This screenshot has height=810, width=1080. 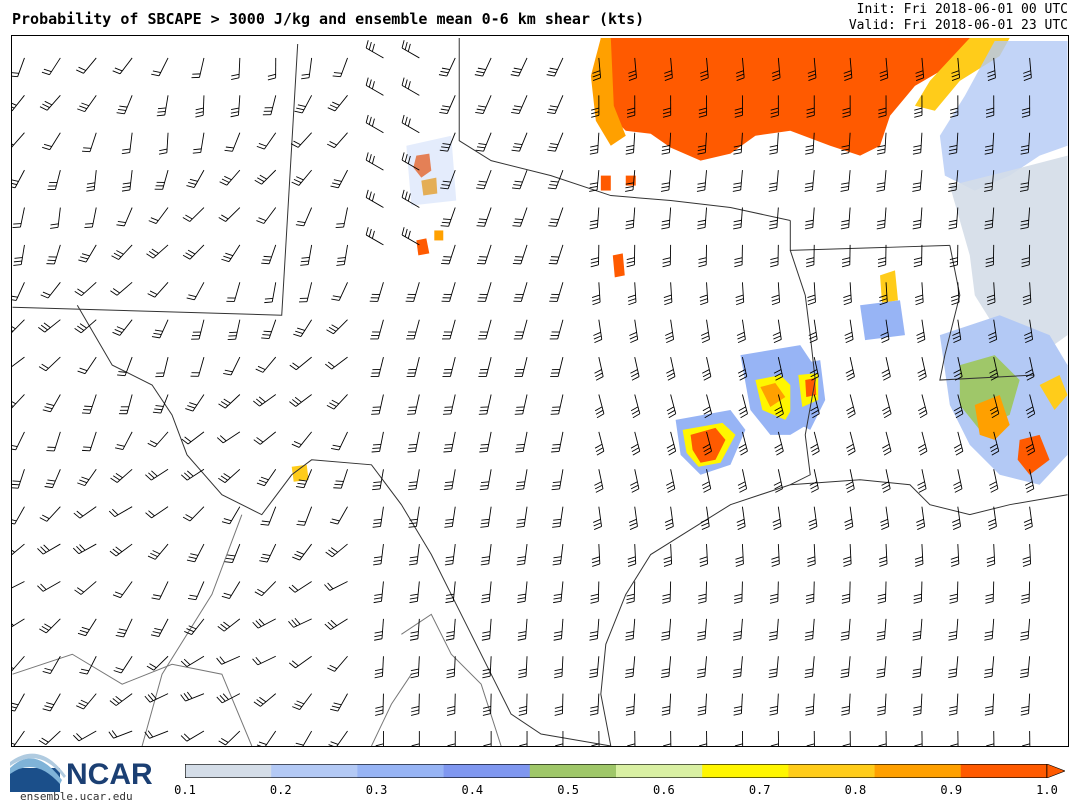 I want to click on border-ok-north, so click(x=624, y=129).